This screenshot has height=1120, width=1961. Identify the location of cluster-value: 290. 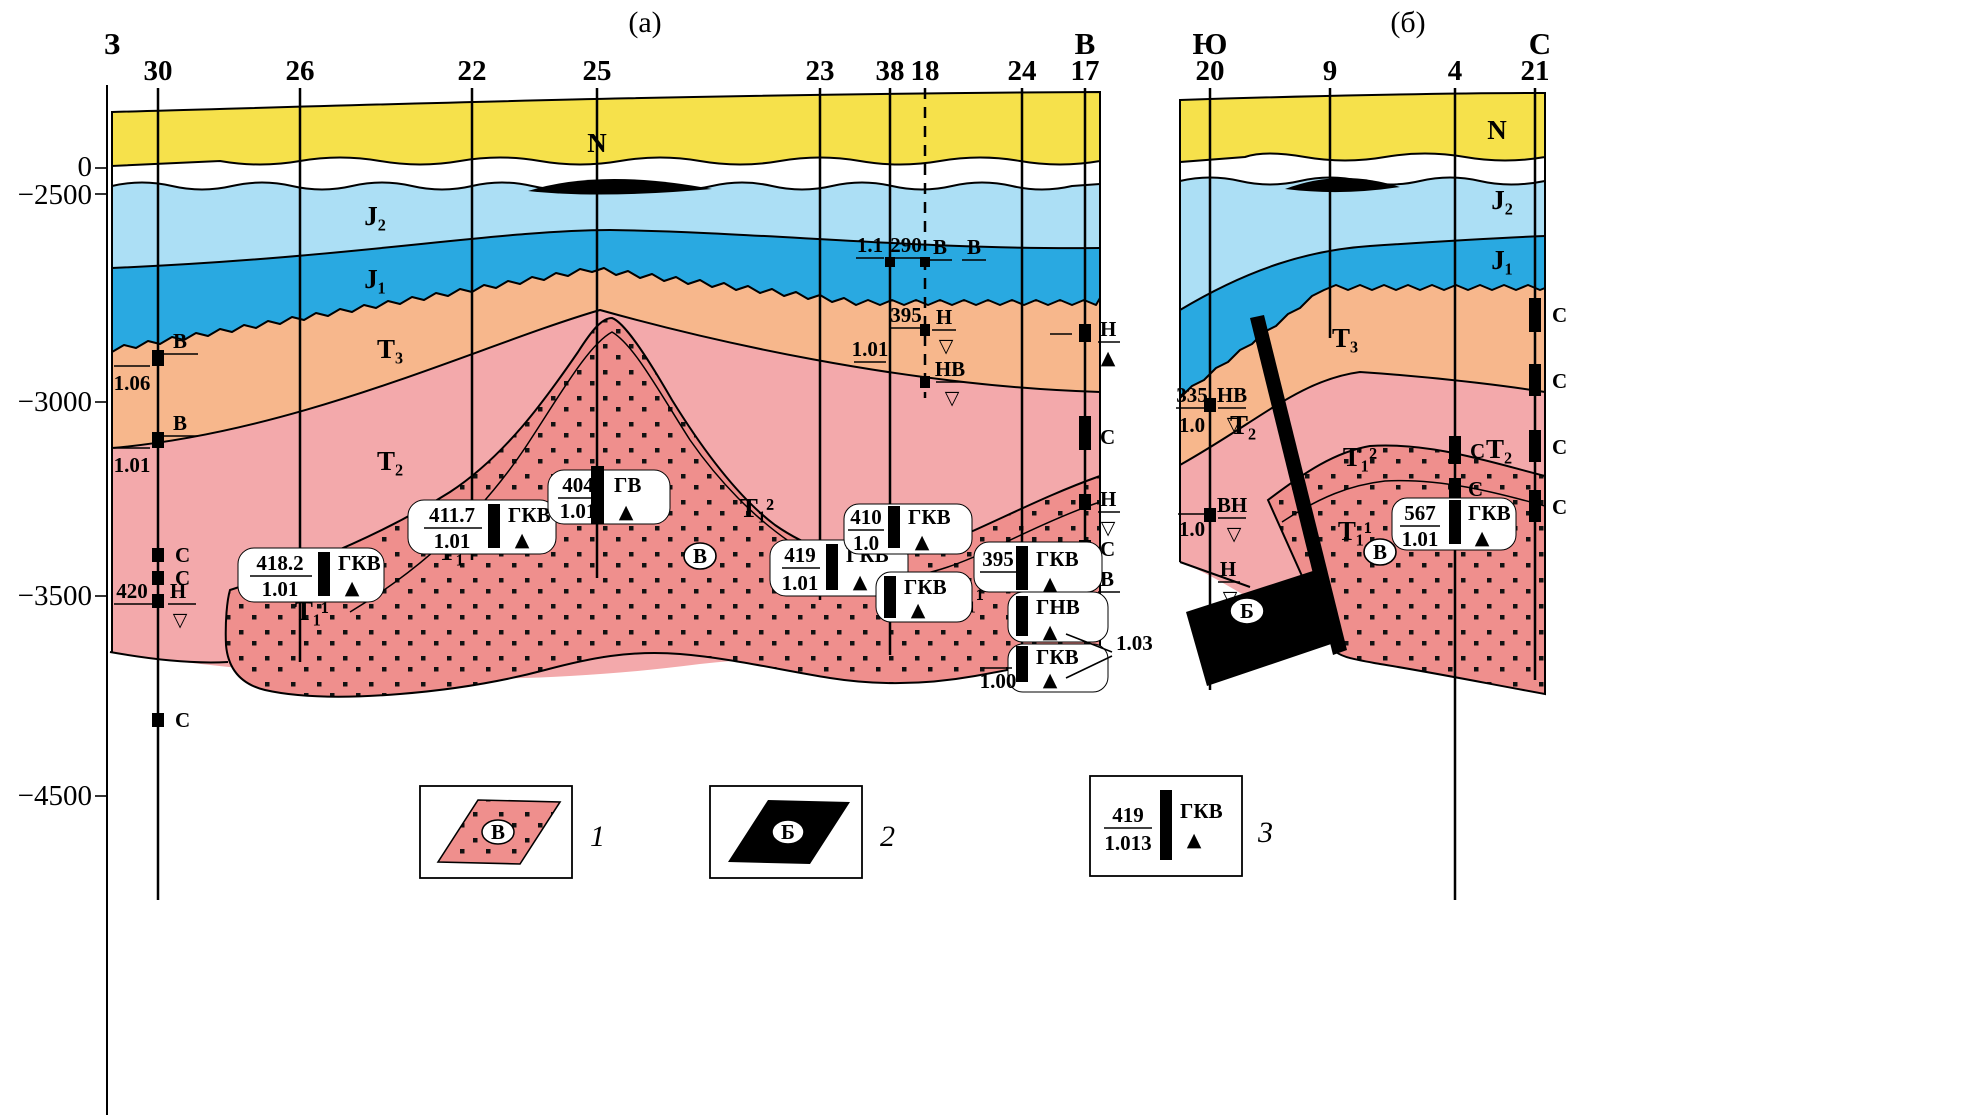
(906, 245).